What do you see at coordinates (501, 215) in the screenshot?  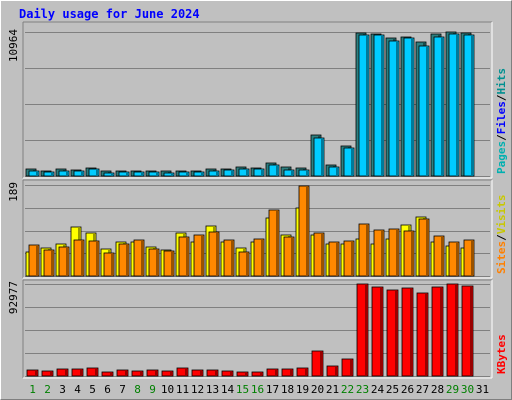 I see `legend-entry: Visits` at bounding box center [501, 215].